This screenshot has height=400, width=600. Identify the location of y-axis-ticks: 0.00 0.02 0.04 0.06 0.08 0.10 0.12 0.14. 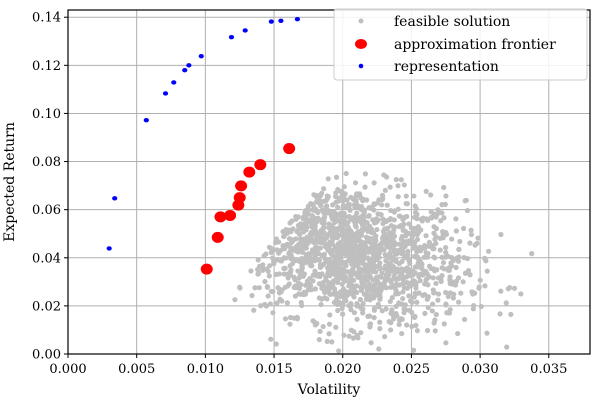
(50, 187).